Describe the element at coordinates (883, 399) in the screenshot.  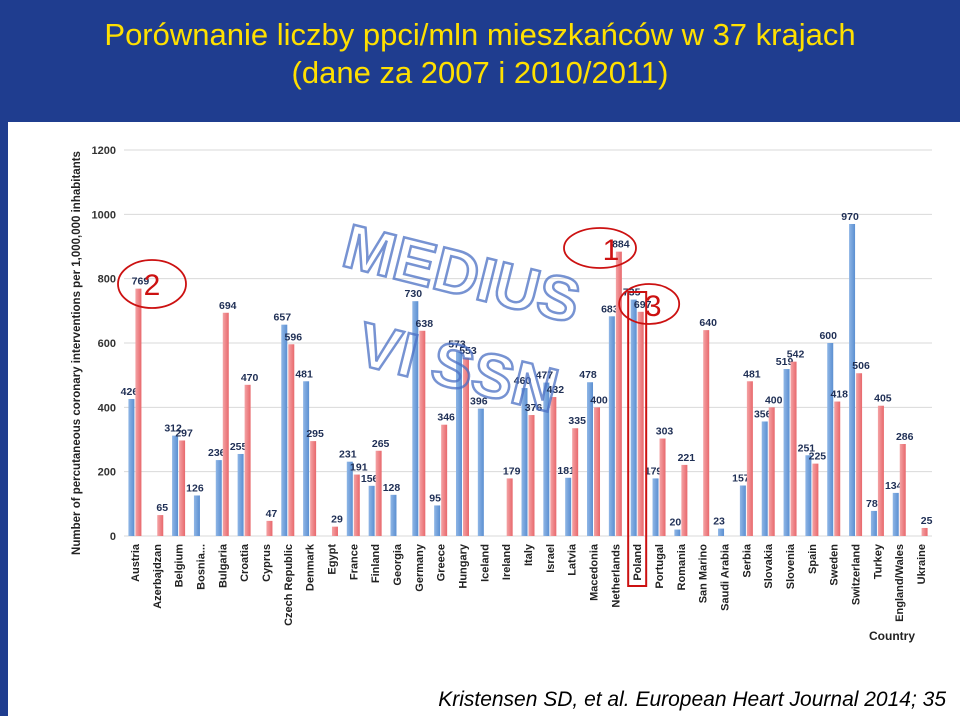
I see `data-label: 405` at that location.